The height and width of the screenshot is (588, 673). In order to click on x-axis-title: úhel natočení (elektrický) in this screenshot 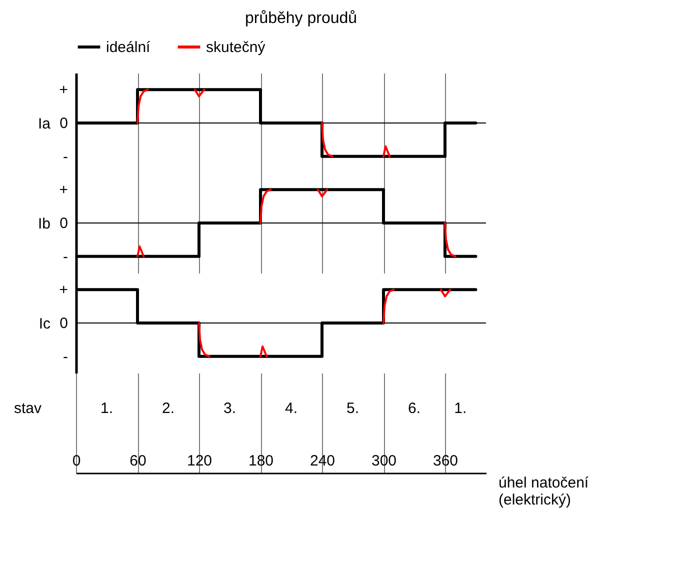, I will do `click(544, 491)`.